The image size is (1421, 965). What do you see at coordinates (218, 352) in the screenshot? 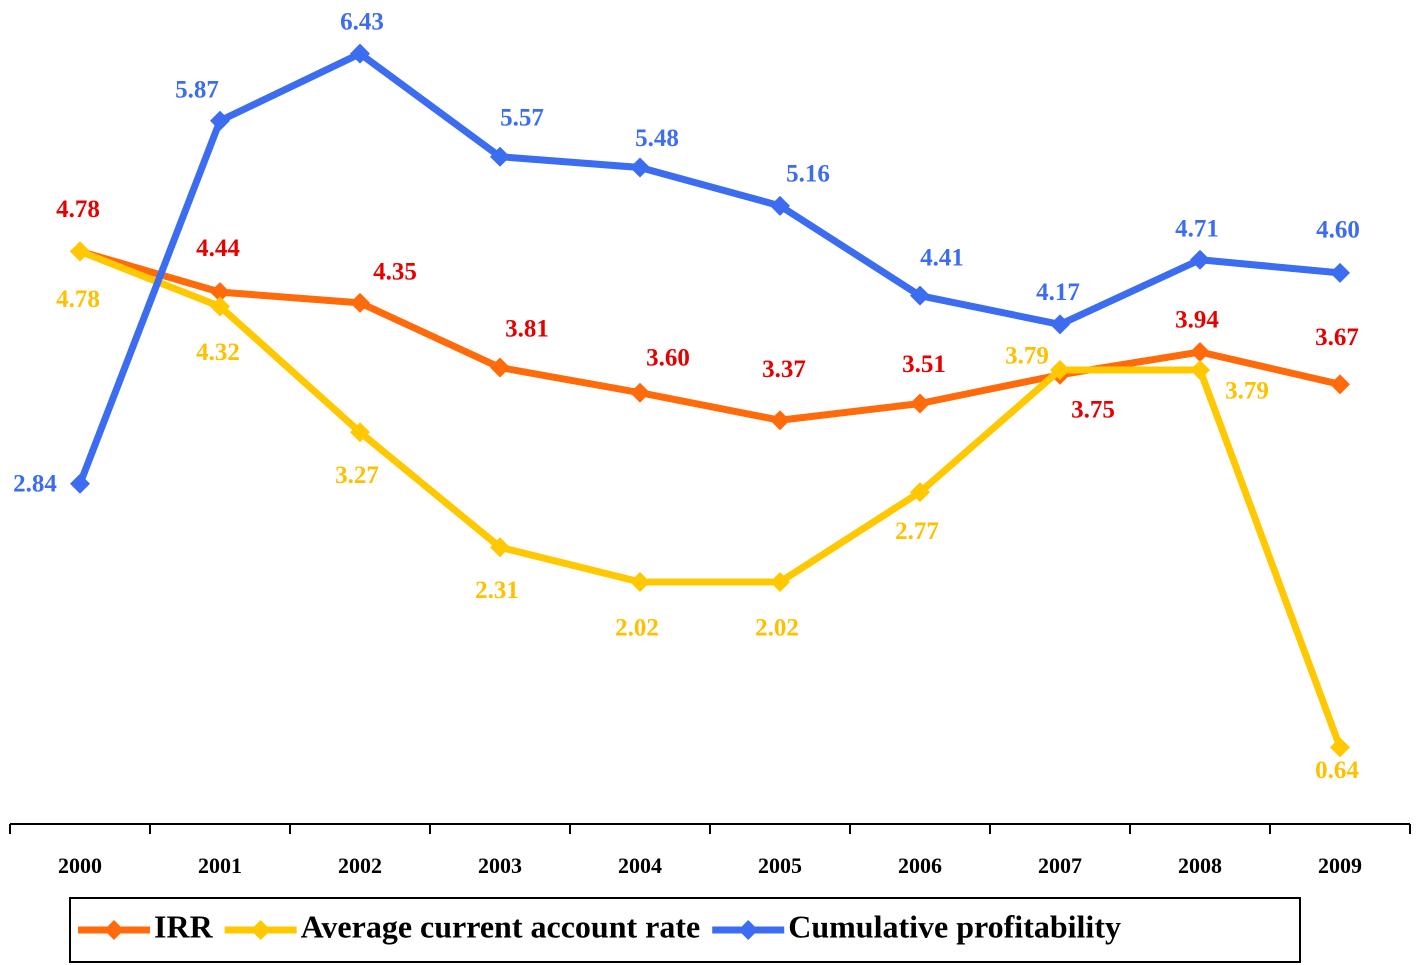
I see `value-label: 4.32` at bounding box center [218, 352].